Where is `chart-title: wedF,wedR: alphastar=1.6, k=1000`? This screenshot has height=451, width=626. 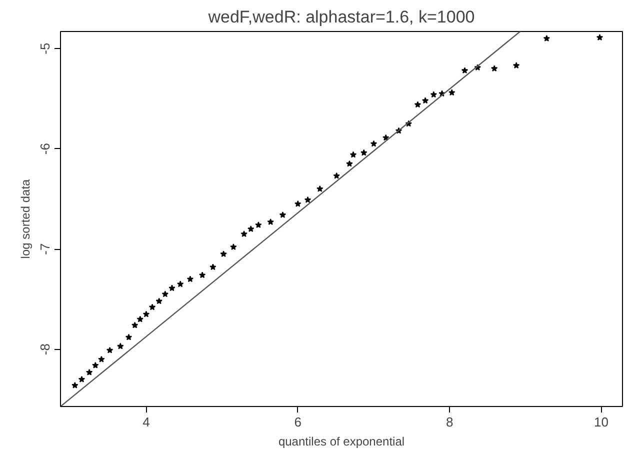 chart-title: wedF,wedR: alphastar=1.6, k=1000 is located at coordinates (341, 17).